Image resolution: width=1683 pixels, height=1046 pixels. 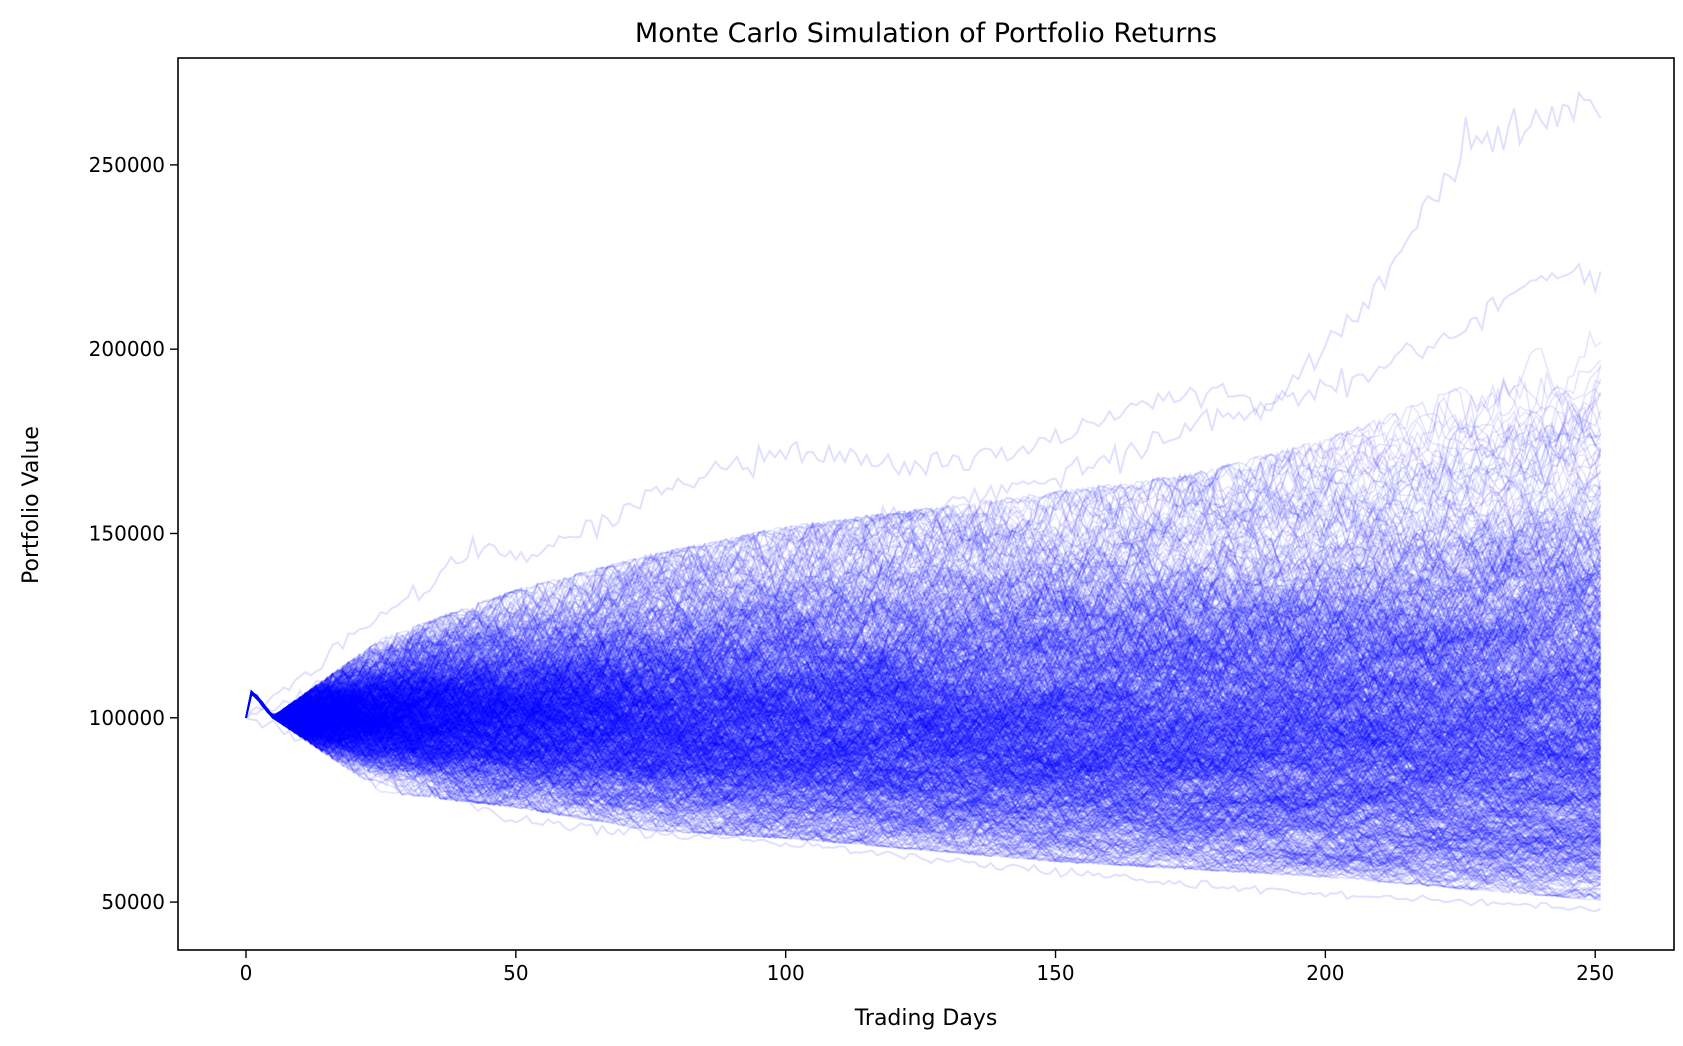 I want to click on y-tick-label: 150000, so click(x=127, y=533).